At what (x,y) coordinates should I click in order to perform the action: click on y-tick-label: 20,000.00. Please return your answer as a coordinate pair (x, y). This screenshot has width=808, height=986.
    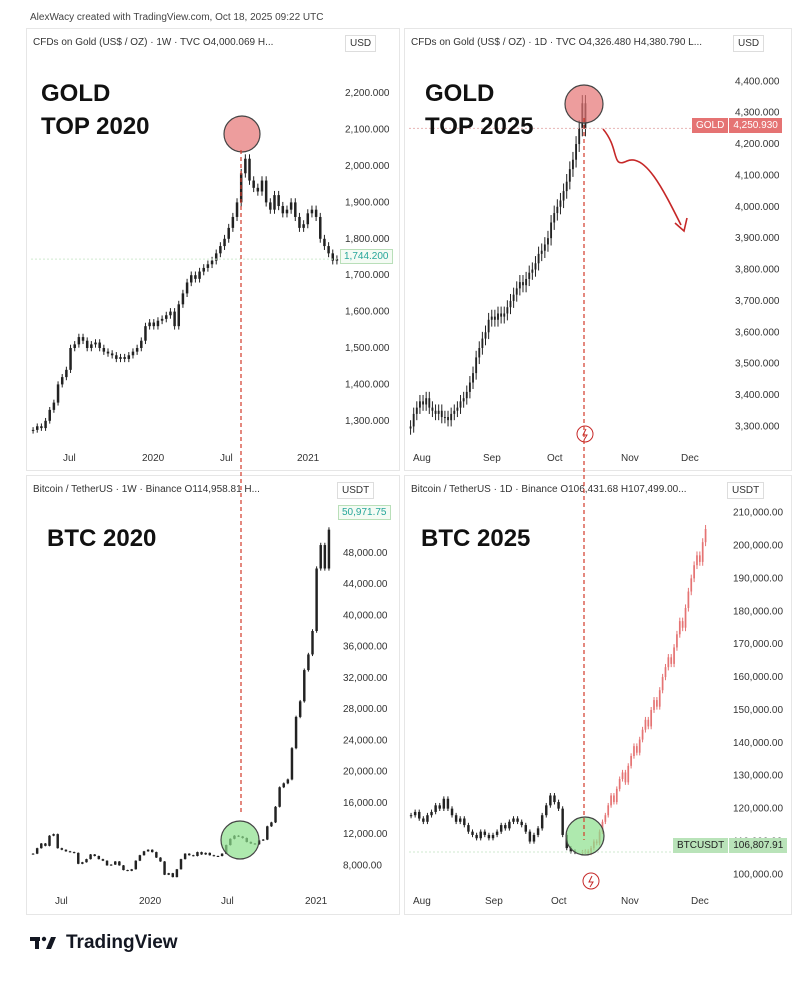
    Looking at the image, I should click on (365, 772).